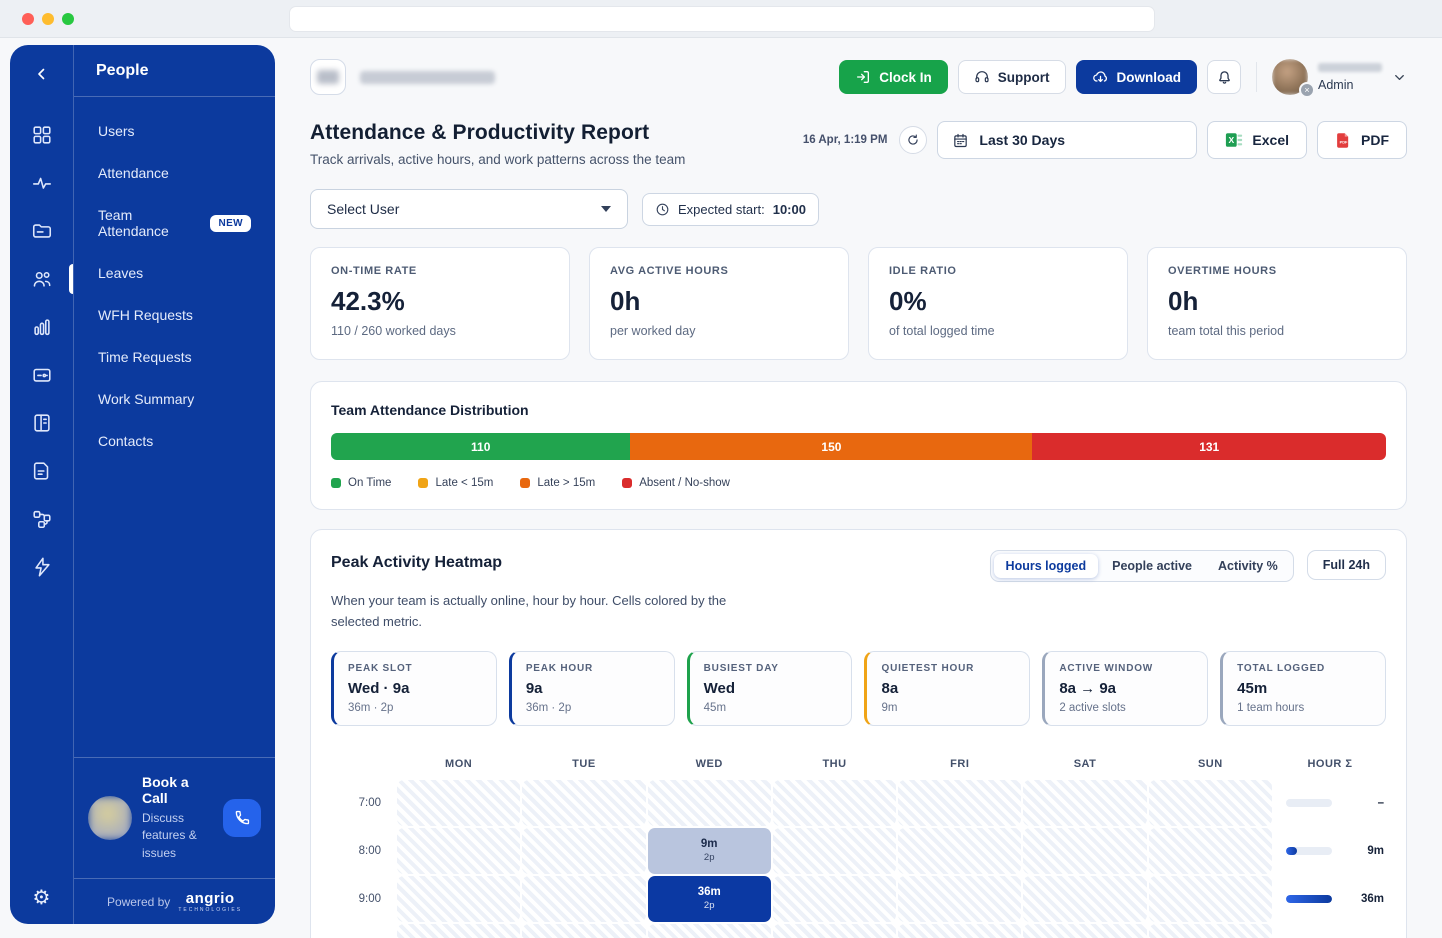 The width and height of the screenshot is (1442, 938). Describe the element at coordinates (1281, 668) in the screenshot. I see `summary-card-label: TOTAL LOGGED` at that location.